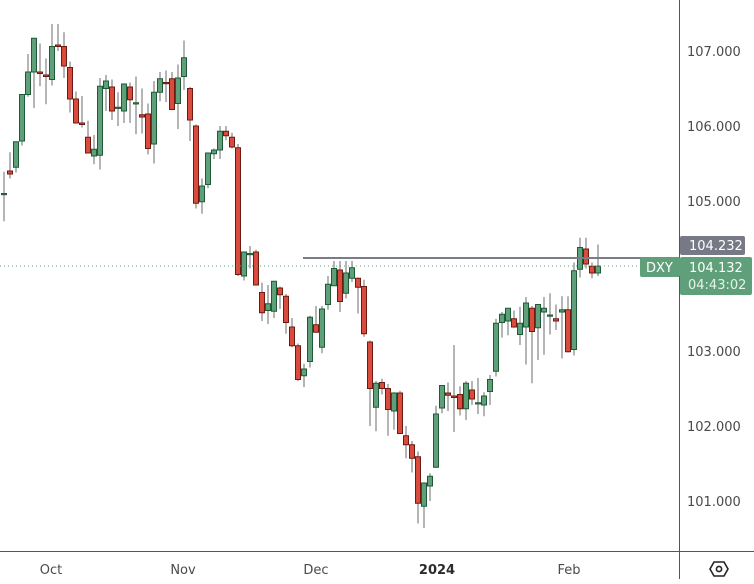  I want to click on symbol-label: DXY, so click(659, 268).